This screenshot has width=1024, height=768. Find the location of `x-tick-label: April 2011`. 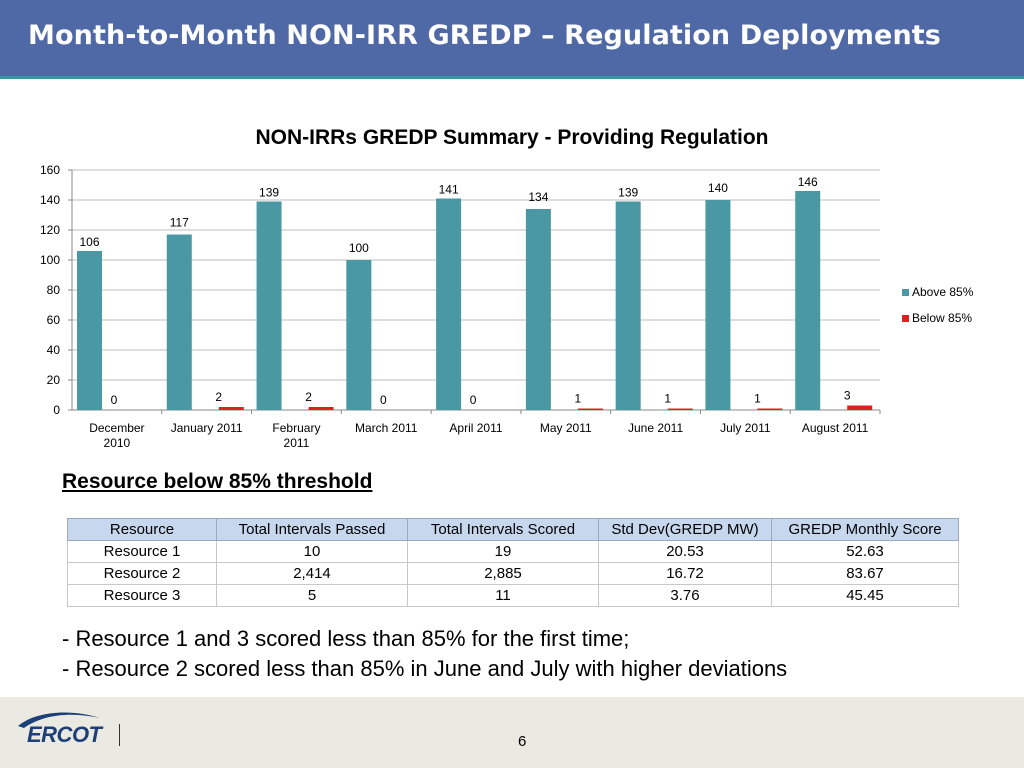

x-tick-label: April 2011 is located at coordinates (475, 428).